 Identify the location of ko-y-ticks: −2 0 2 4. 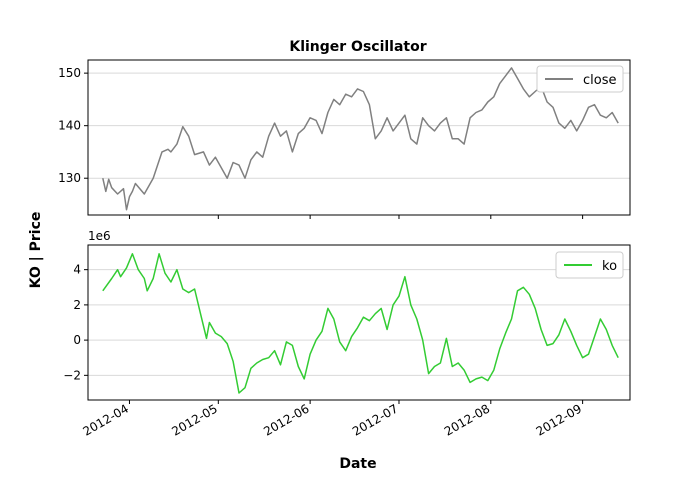
(75, 322).